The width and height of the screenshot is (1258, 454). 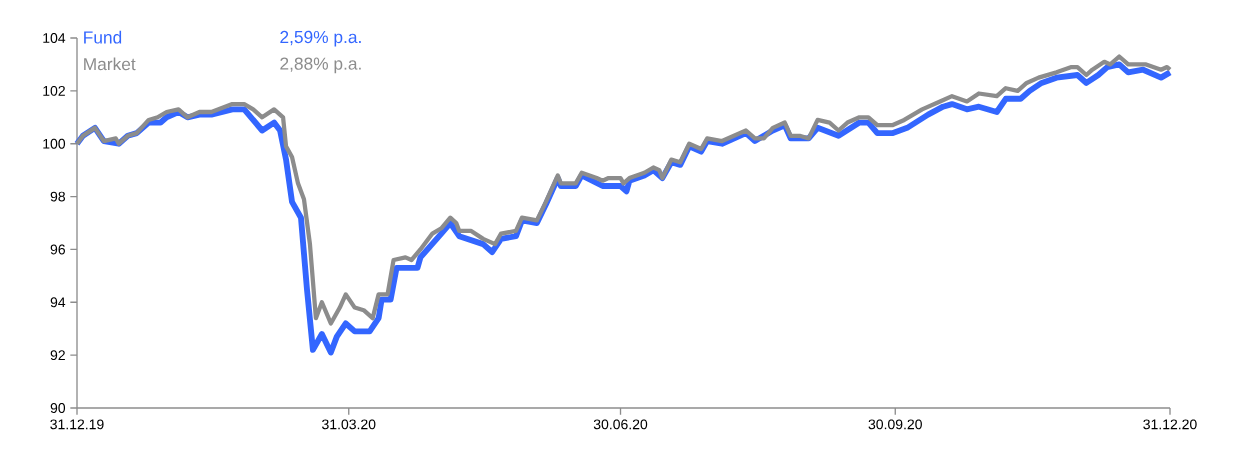 I want to click on annotation: 2,88% p.a., so click(x=320, y=65).